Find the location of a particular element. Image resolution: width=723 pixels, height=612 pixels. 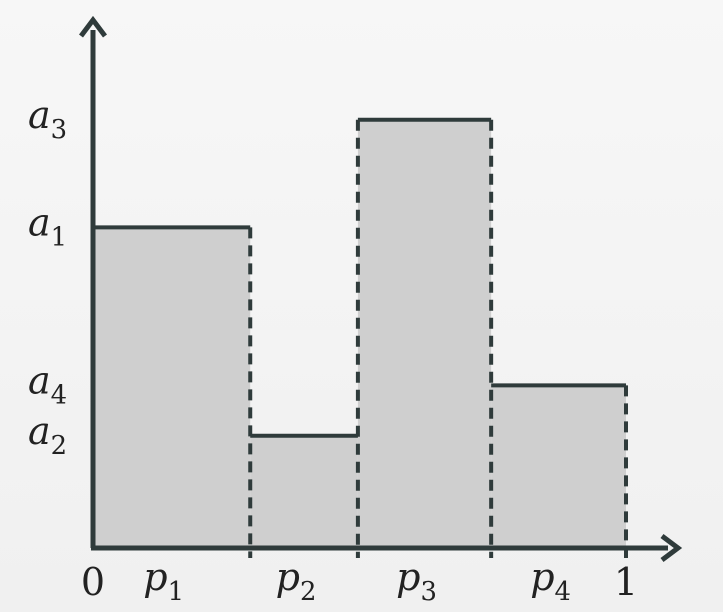

x-end-label: 1 is located at coordinates (626, 582).